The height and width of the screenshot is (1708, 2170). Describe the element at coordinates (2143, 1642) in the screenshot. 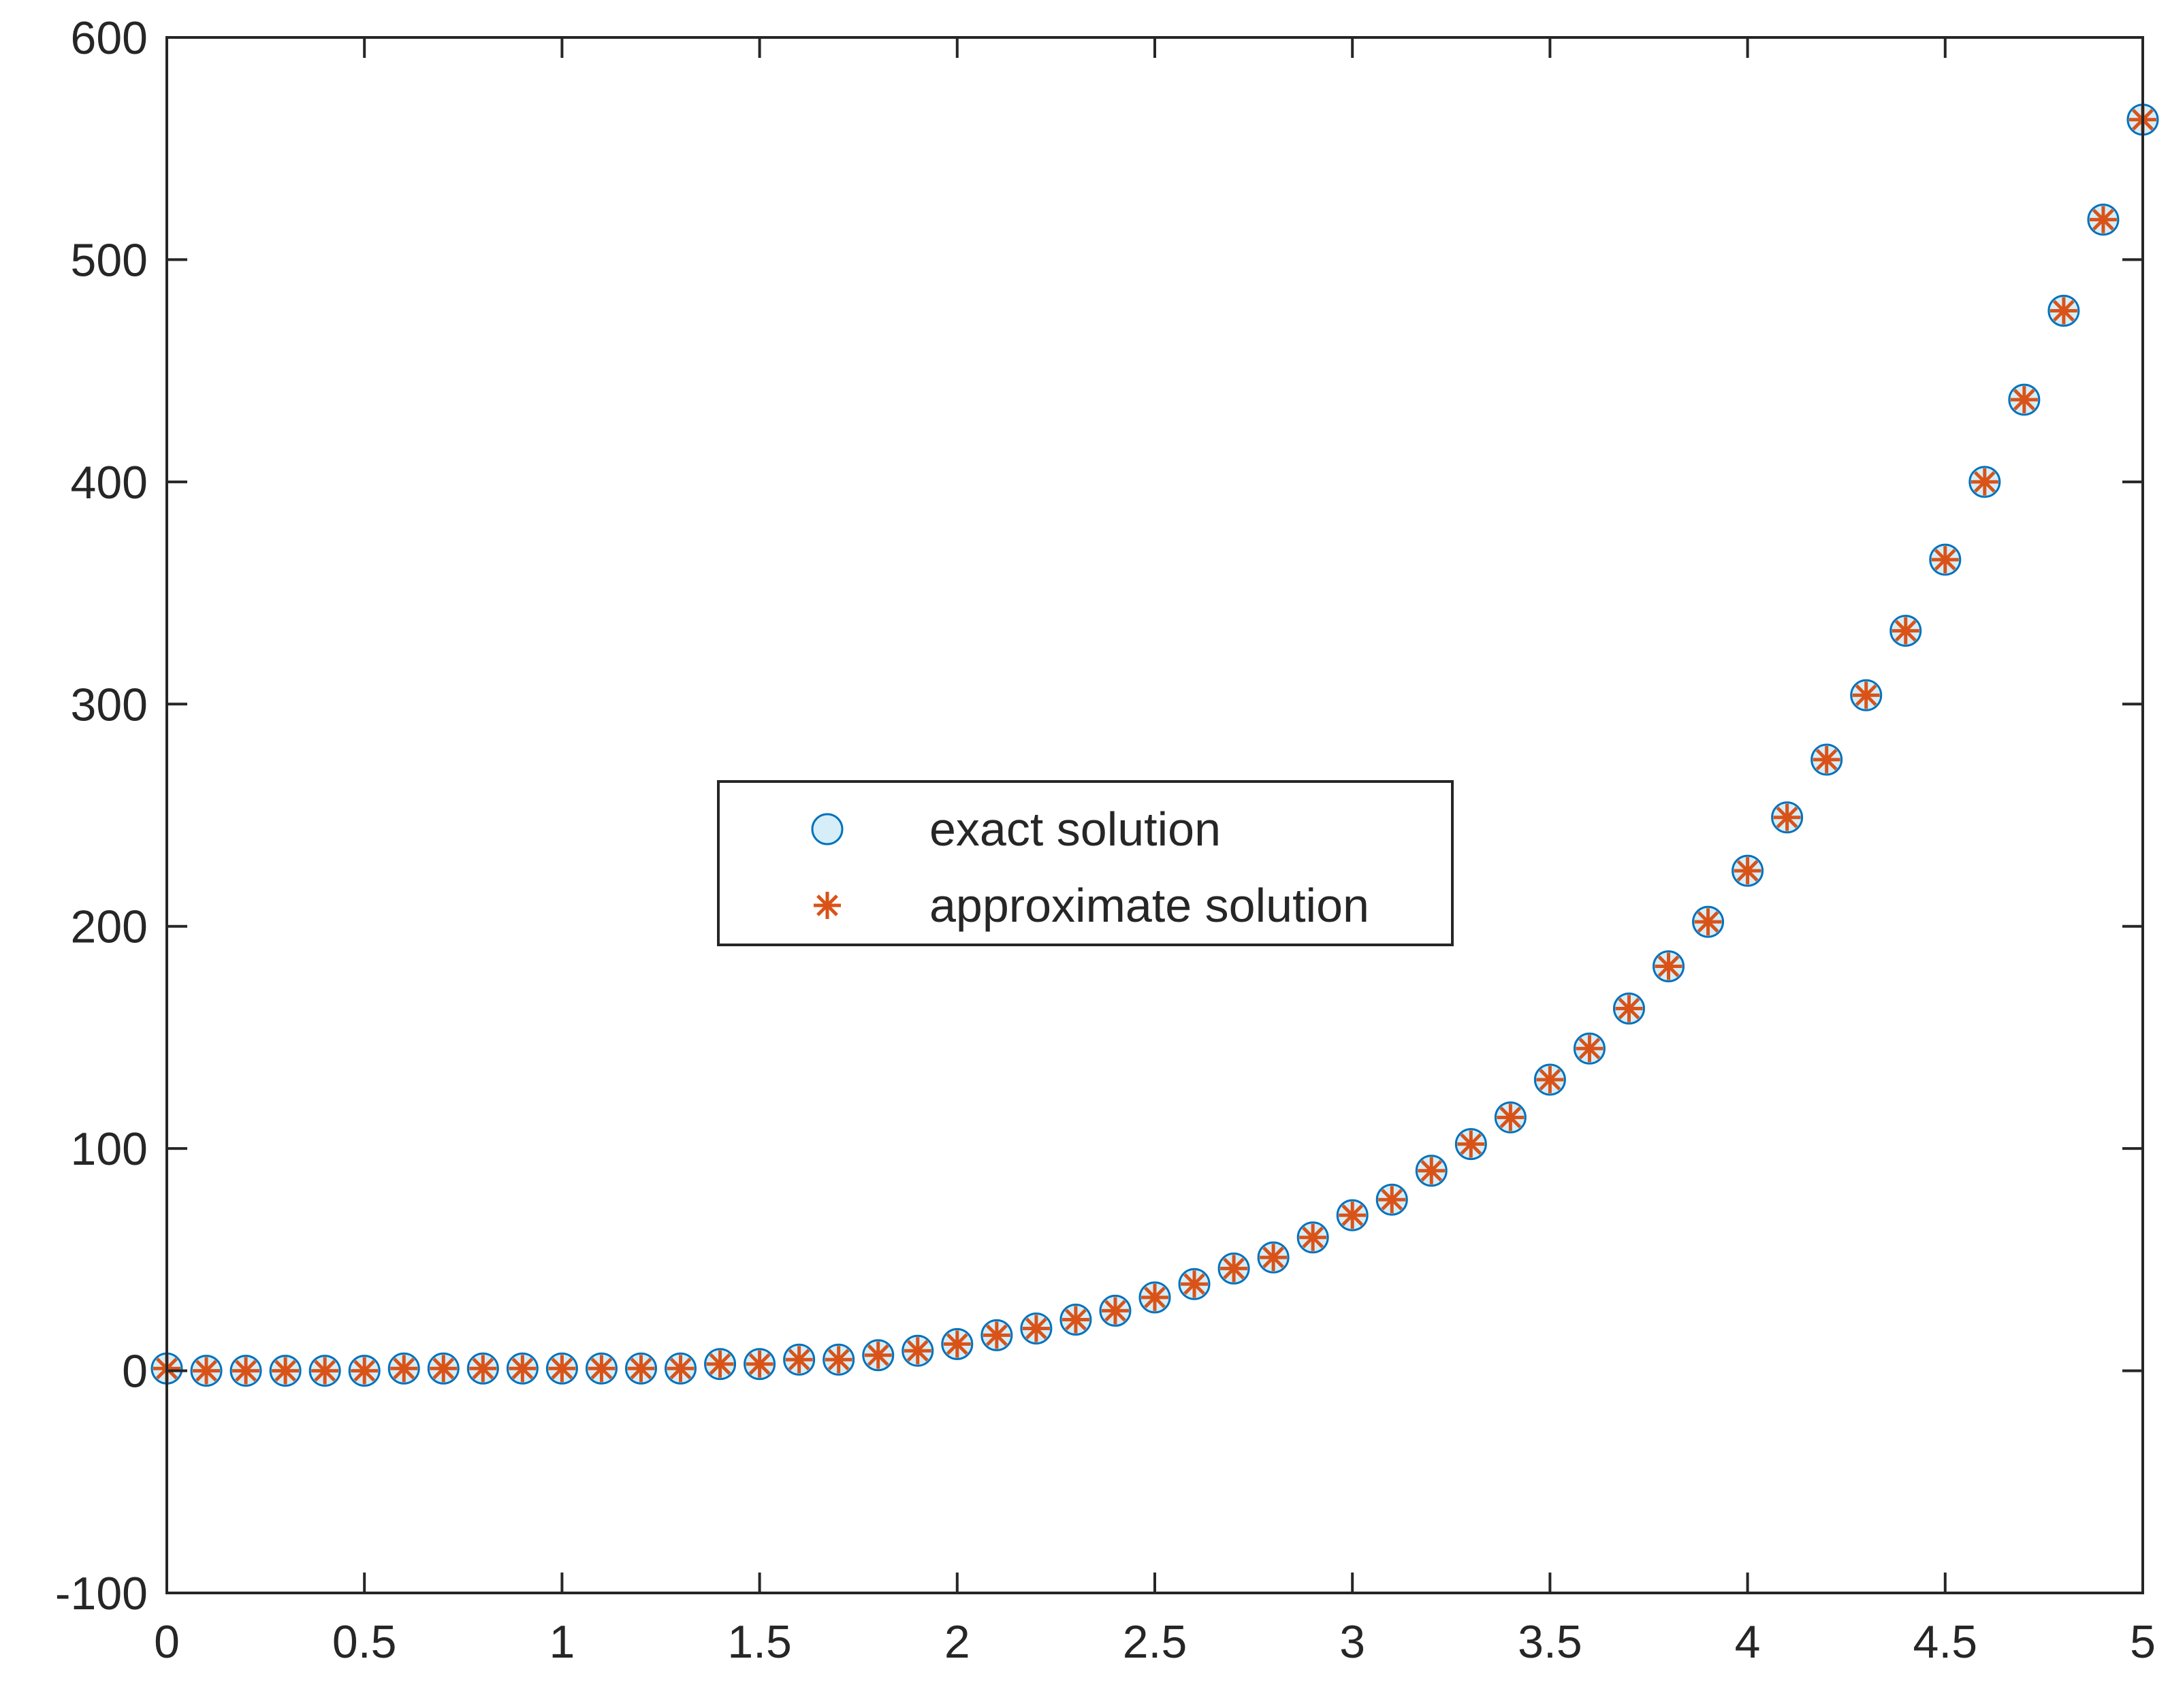

I see `x-tick-label: 5` at that location.